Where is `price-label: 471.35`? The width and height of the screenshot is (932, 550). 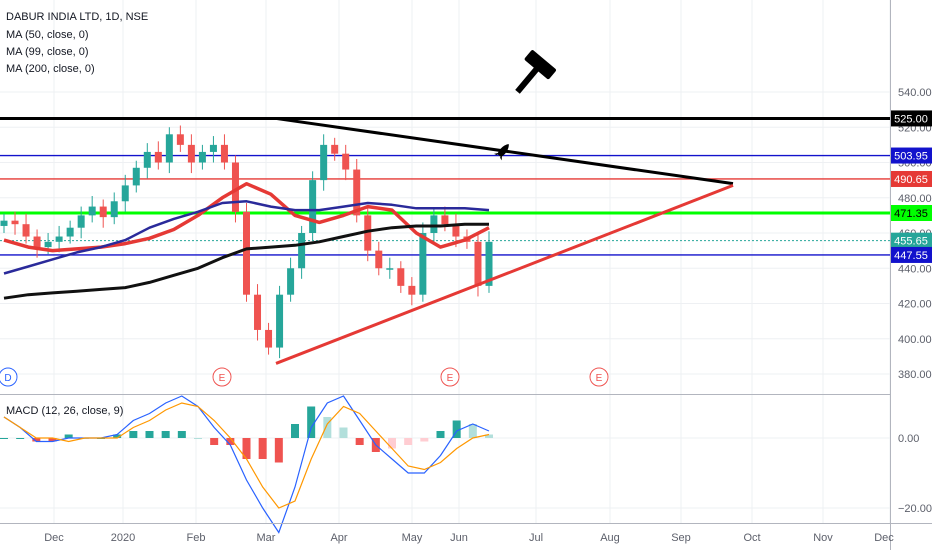 price-label: 471.35 is located at coordinates (911, 212).